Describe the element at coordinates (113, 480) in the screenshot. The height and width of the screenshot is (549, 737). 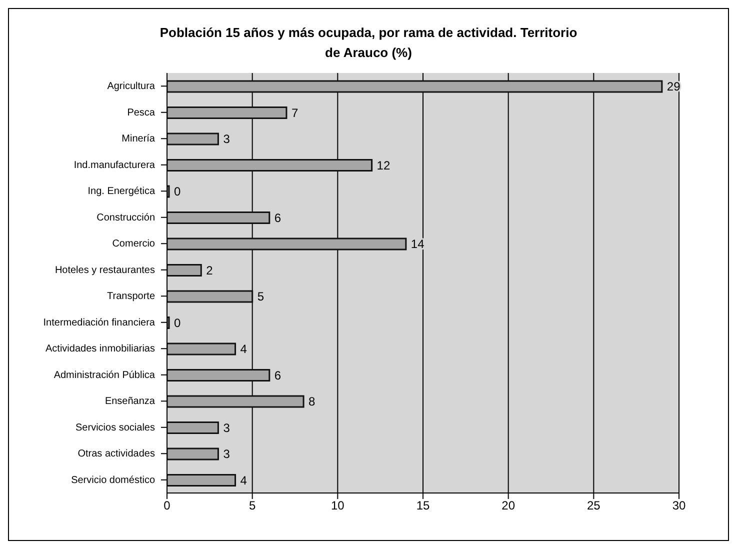
I see `y-tick-label: Servicio doméstico` at that location.